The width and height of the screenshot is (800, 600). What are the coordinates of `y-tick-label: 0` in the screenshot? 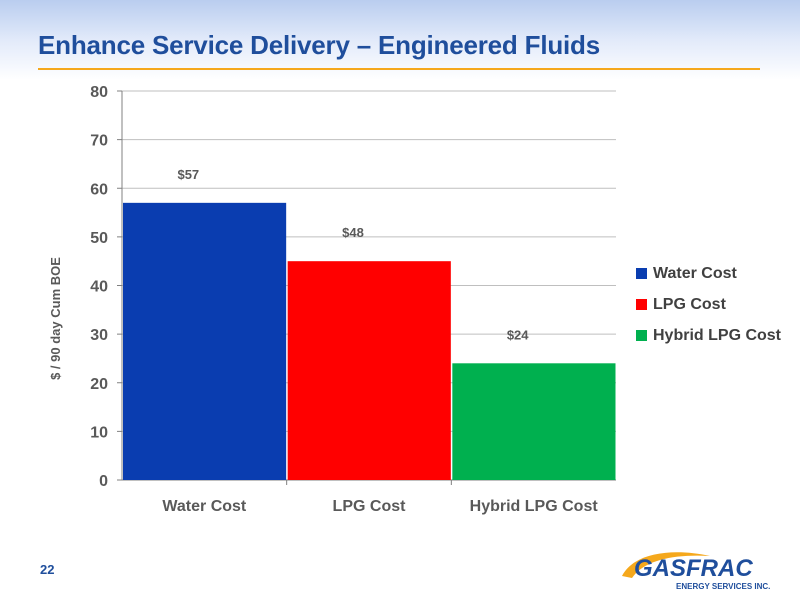 It's located at (103, 481).